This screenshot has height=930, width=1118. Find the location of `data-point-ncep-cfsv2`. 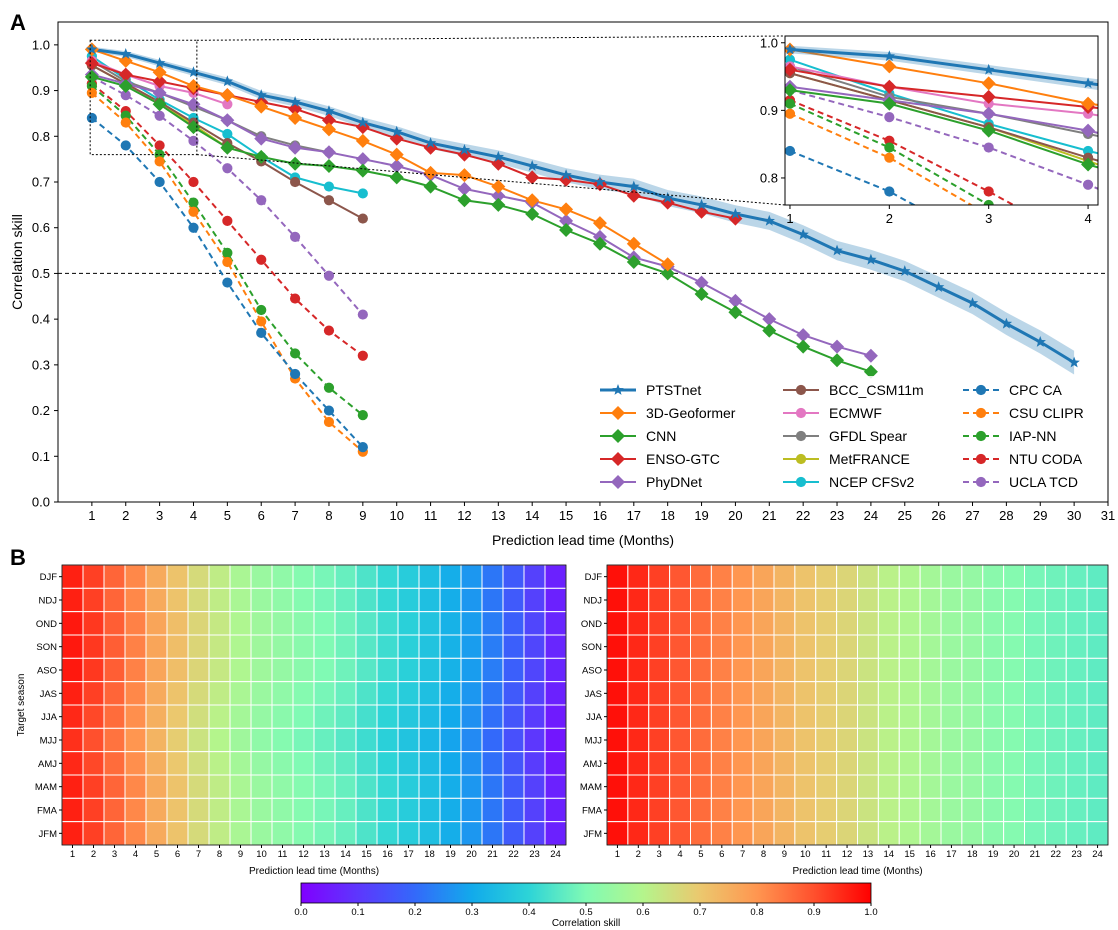

data-point-ncep-cfsv2 is located at coordinates (362, 193).